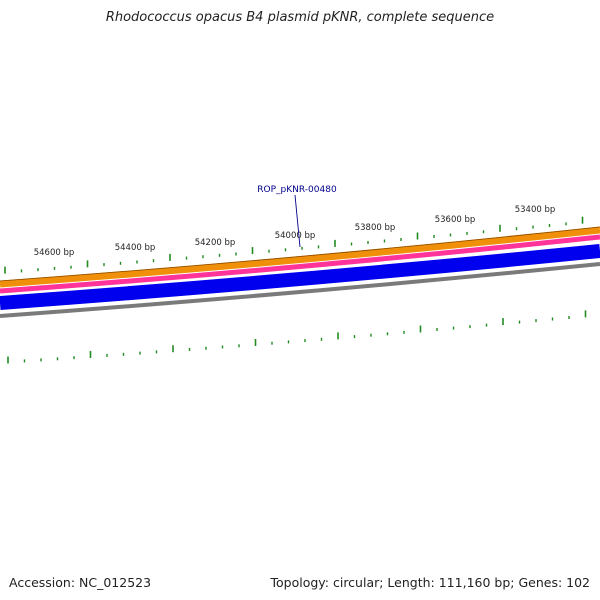  What do you see at coordinates (535, 210) in the screenshot?
I see `ruler-label-53400: 53400 bp` at bounding box center [535, 210].